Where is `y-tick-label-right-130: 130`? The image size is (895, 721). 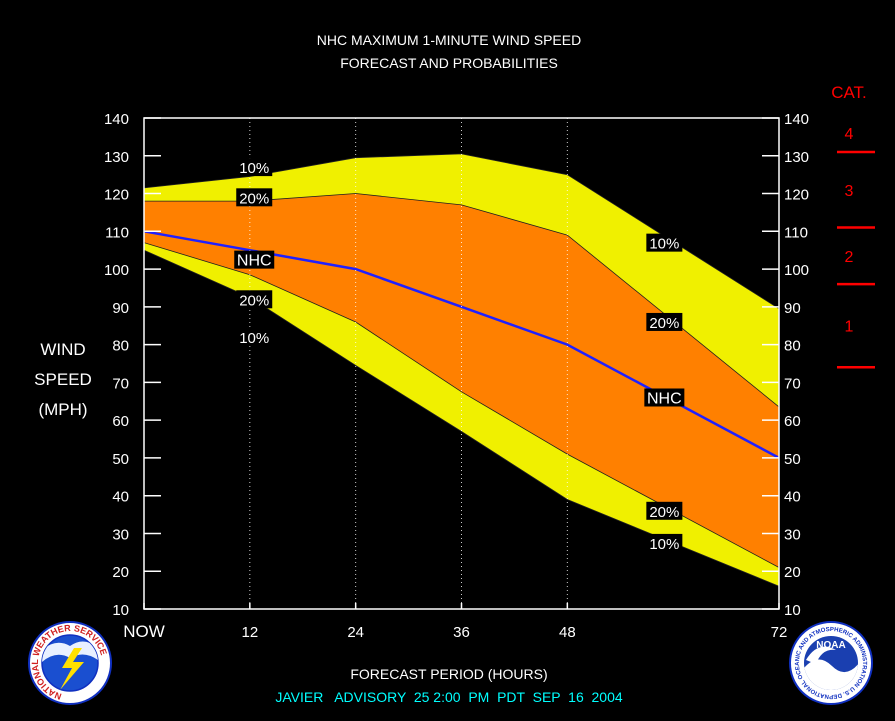
y-tick-label-right-130: 130 is located at coordinates (796, 157).